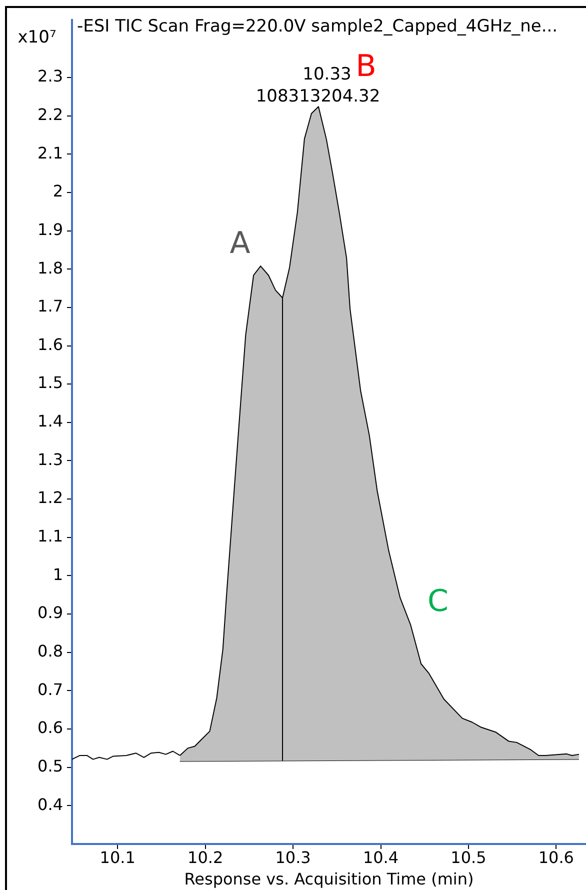 The width and height of the screenshot is (586, 890). Describe the element at coordinates (206, 857) in the screenshot. I see `x-tick-label: 10.2` at that location.